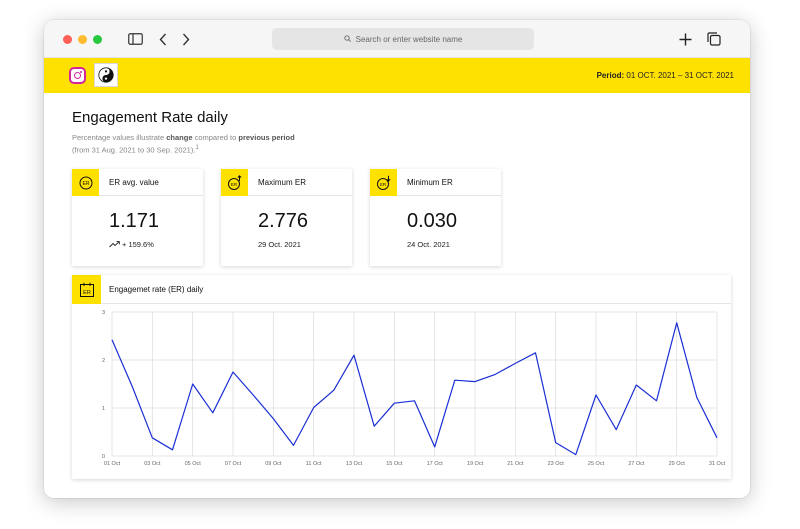  Describe the element at coordinates (233, 464) in the screenshot. I see `x-tick-label: 07 Oct` at that location.